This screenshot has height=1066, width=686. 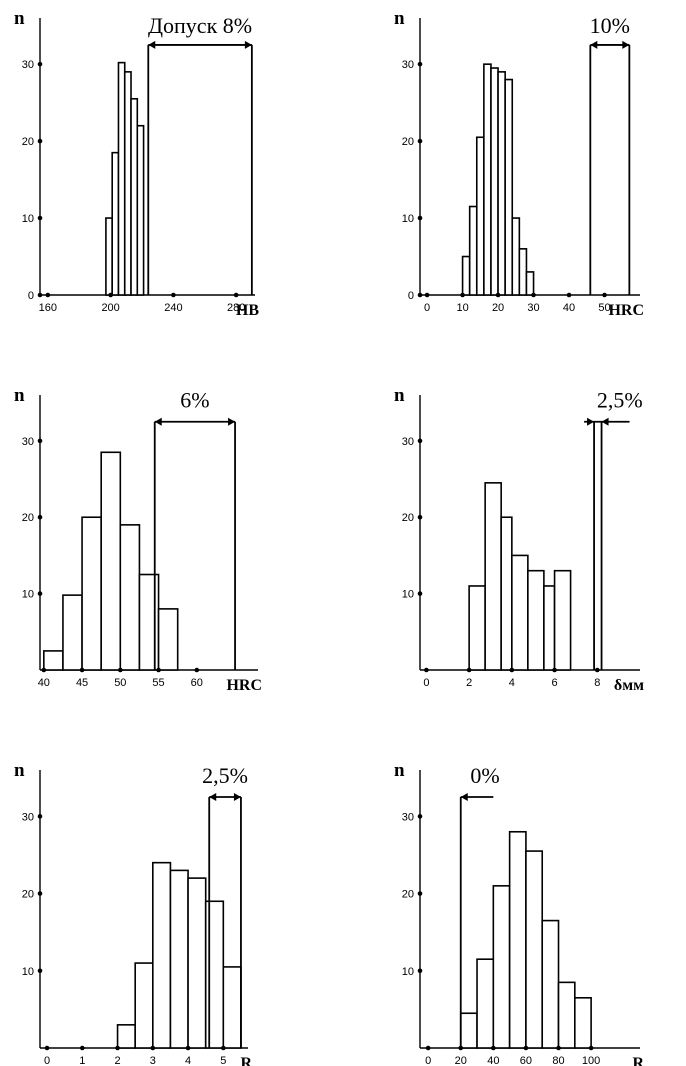 I want to click on chart-panel-5: 2,5% 10 20 30 0 1 2 3 4 5 n R, so click(x=133, y=913).